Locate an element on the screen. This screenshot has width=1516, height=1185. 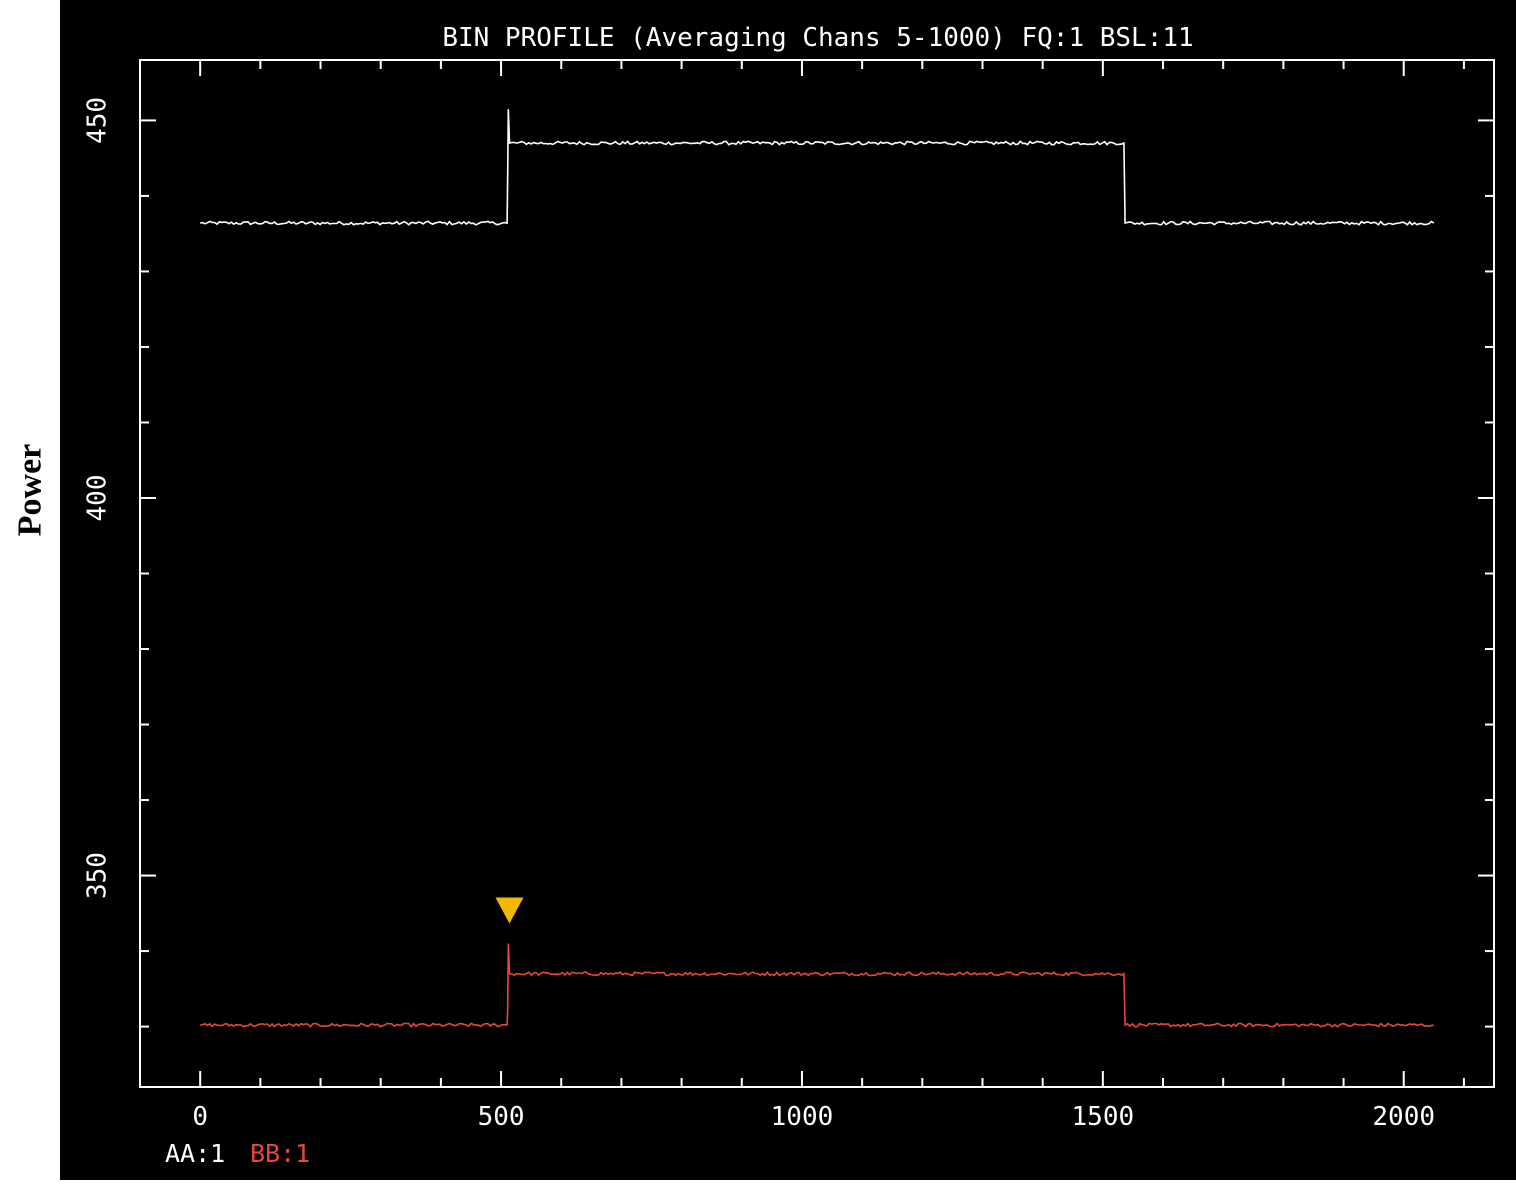
outer-y-axis-label-text: Power is located at coordinates (30, 490).